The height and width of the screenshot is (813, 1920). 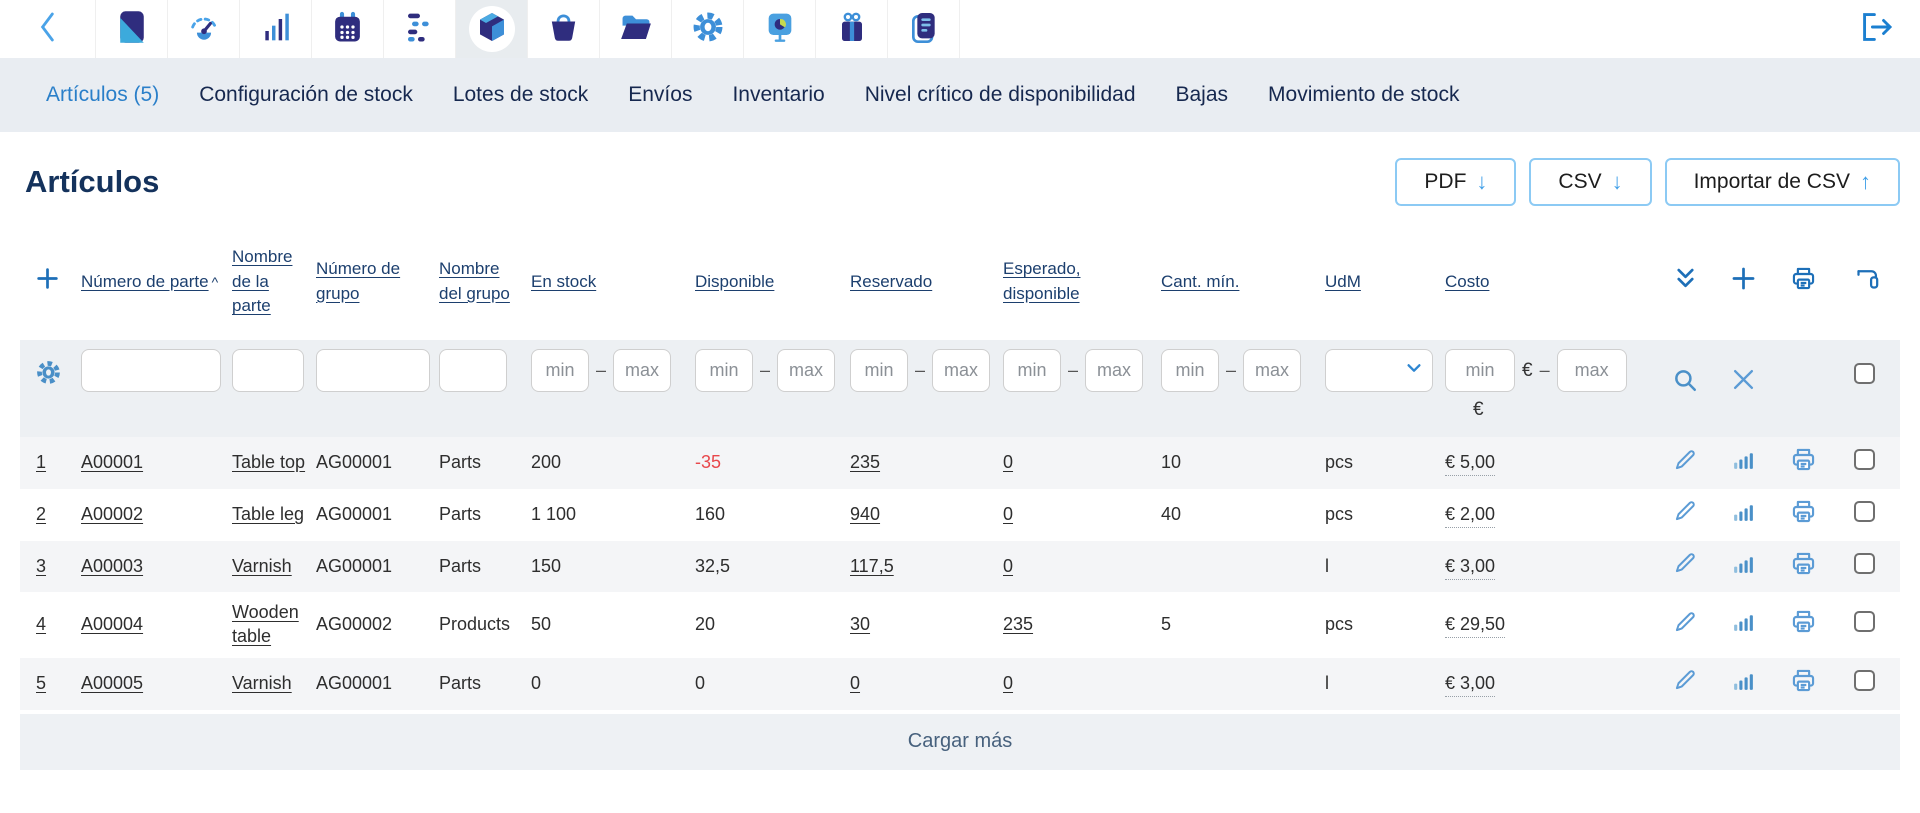 What do you see at coordinates (1470, 515) in the screenshot?
I see `cell-cost: € 2,00` at bounding box center [1470, 515].